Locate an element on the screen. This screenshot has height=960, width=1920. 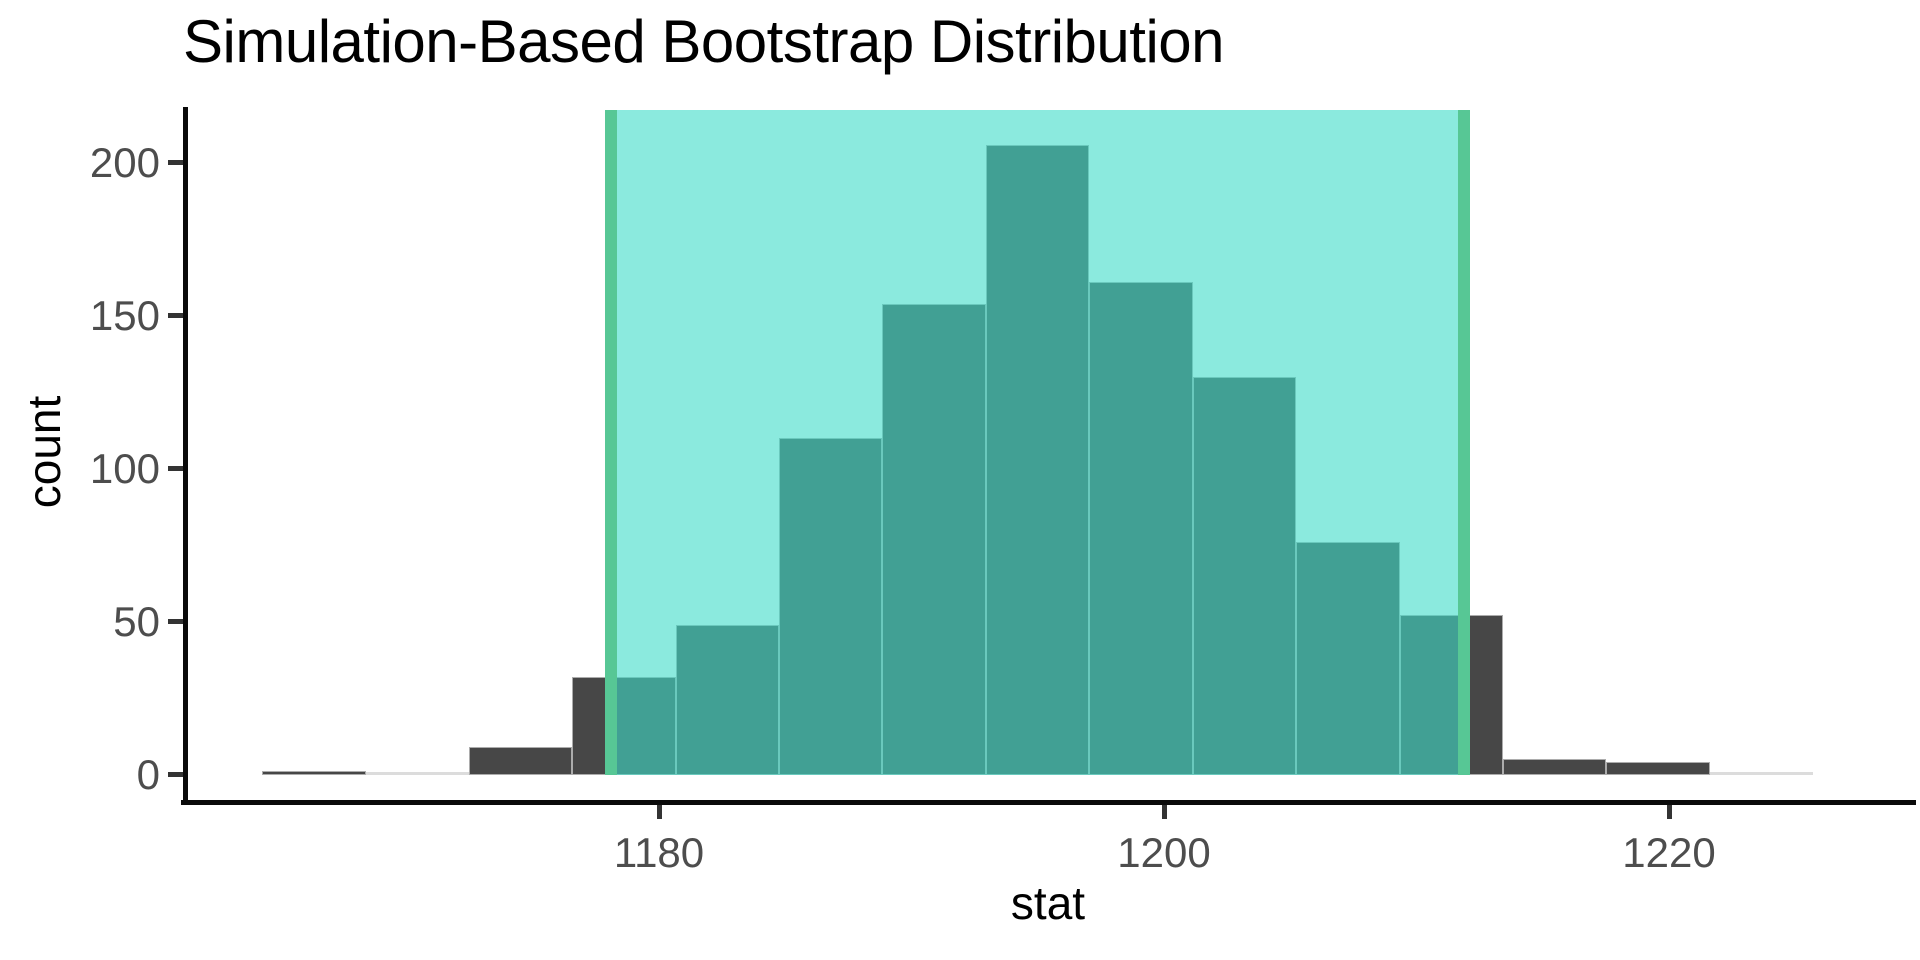
y-axis-tick-label: 150 is located at coordinates (124, 315).